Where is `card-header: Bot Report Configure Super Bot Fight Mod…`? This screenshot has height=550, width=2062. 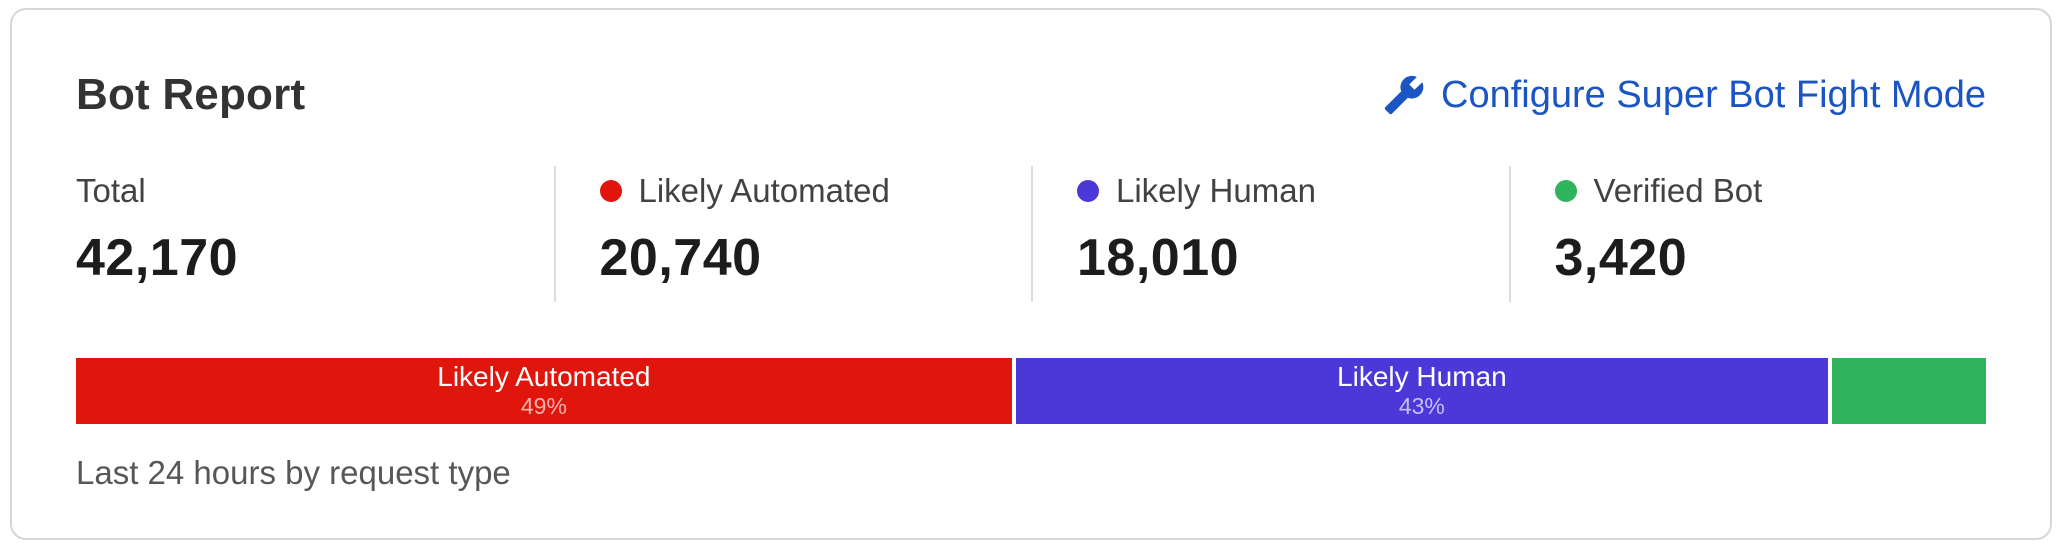 card-header: Bot Report Configure Super Bot Fight Mod… is located at coordinates (1031, 95).